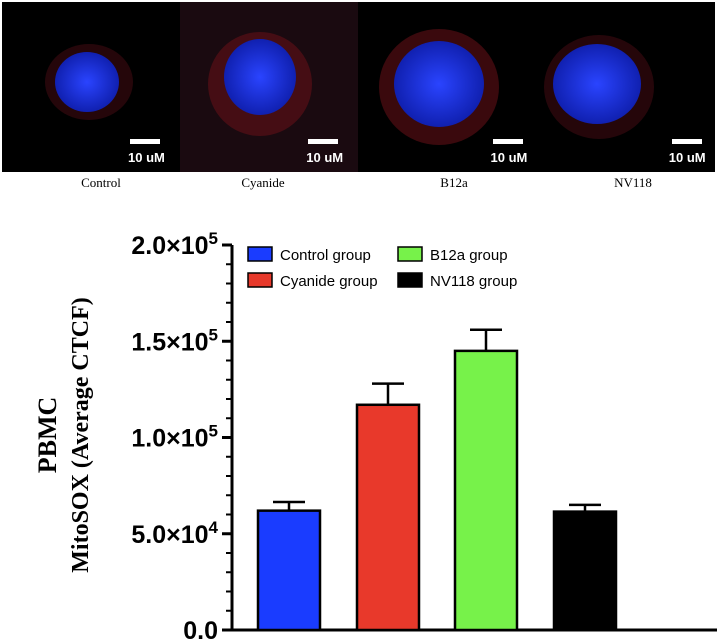  What do you see at coordinates (174, 244) in the screenshot?
I see `y-tick-label: 2.0×10⁵` at bounding box center [174, 244].